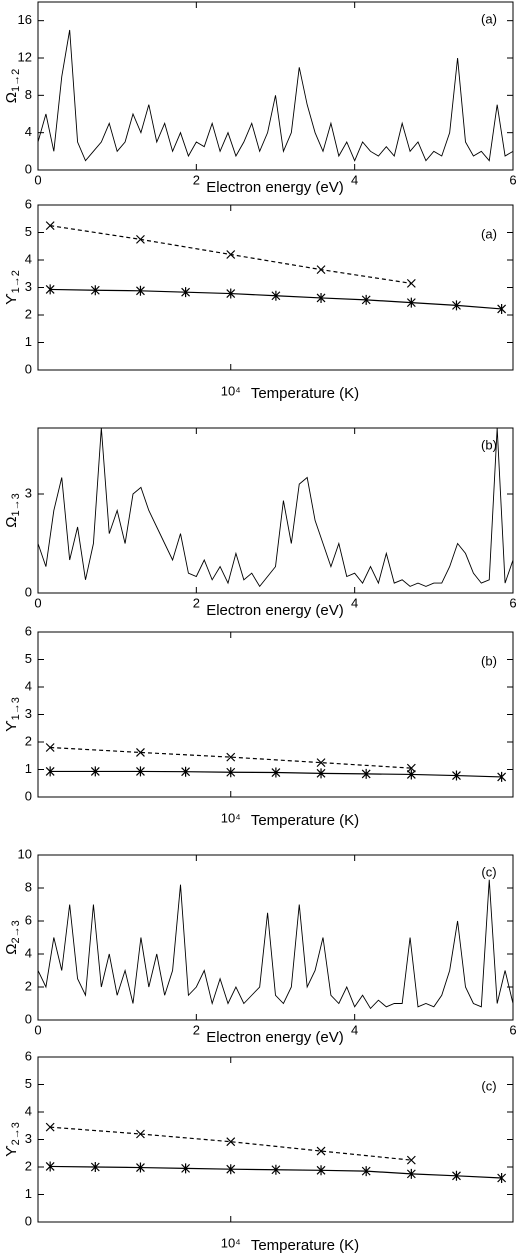 Image resolution: width=520 pixels, height=1256 pixels. I want to click on y-axis-label: Ω1→2, so click(12, 86).